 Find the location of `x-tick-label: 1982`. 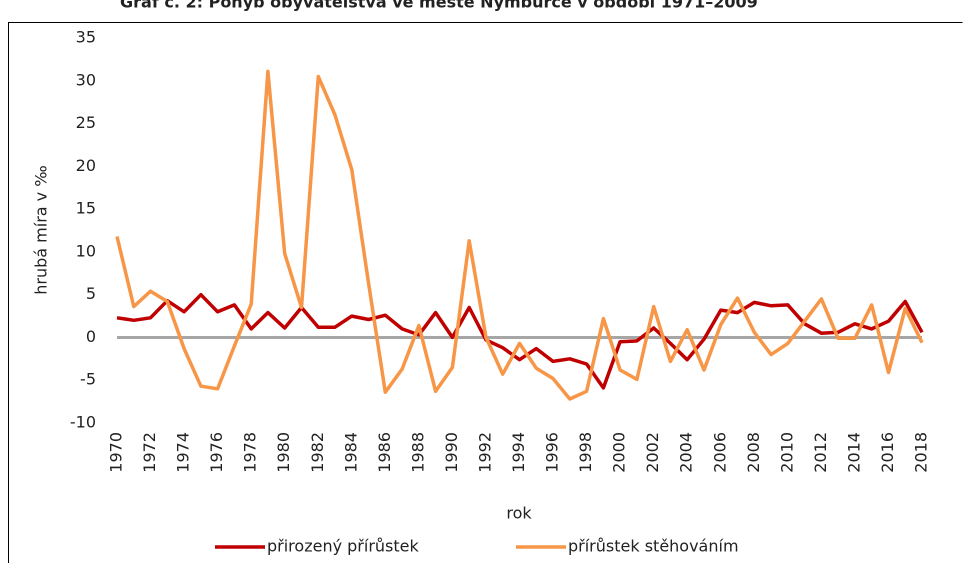

x-tick-label: 1982 is located at coordinates (317, 452).